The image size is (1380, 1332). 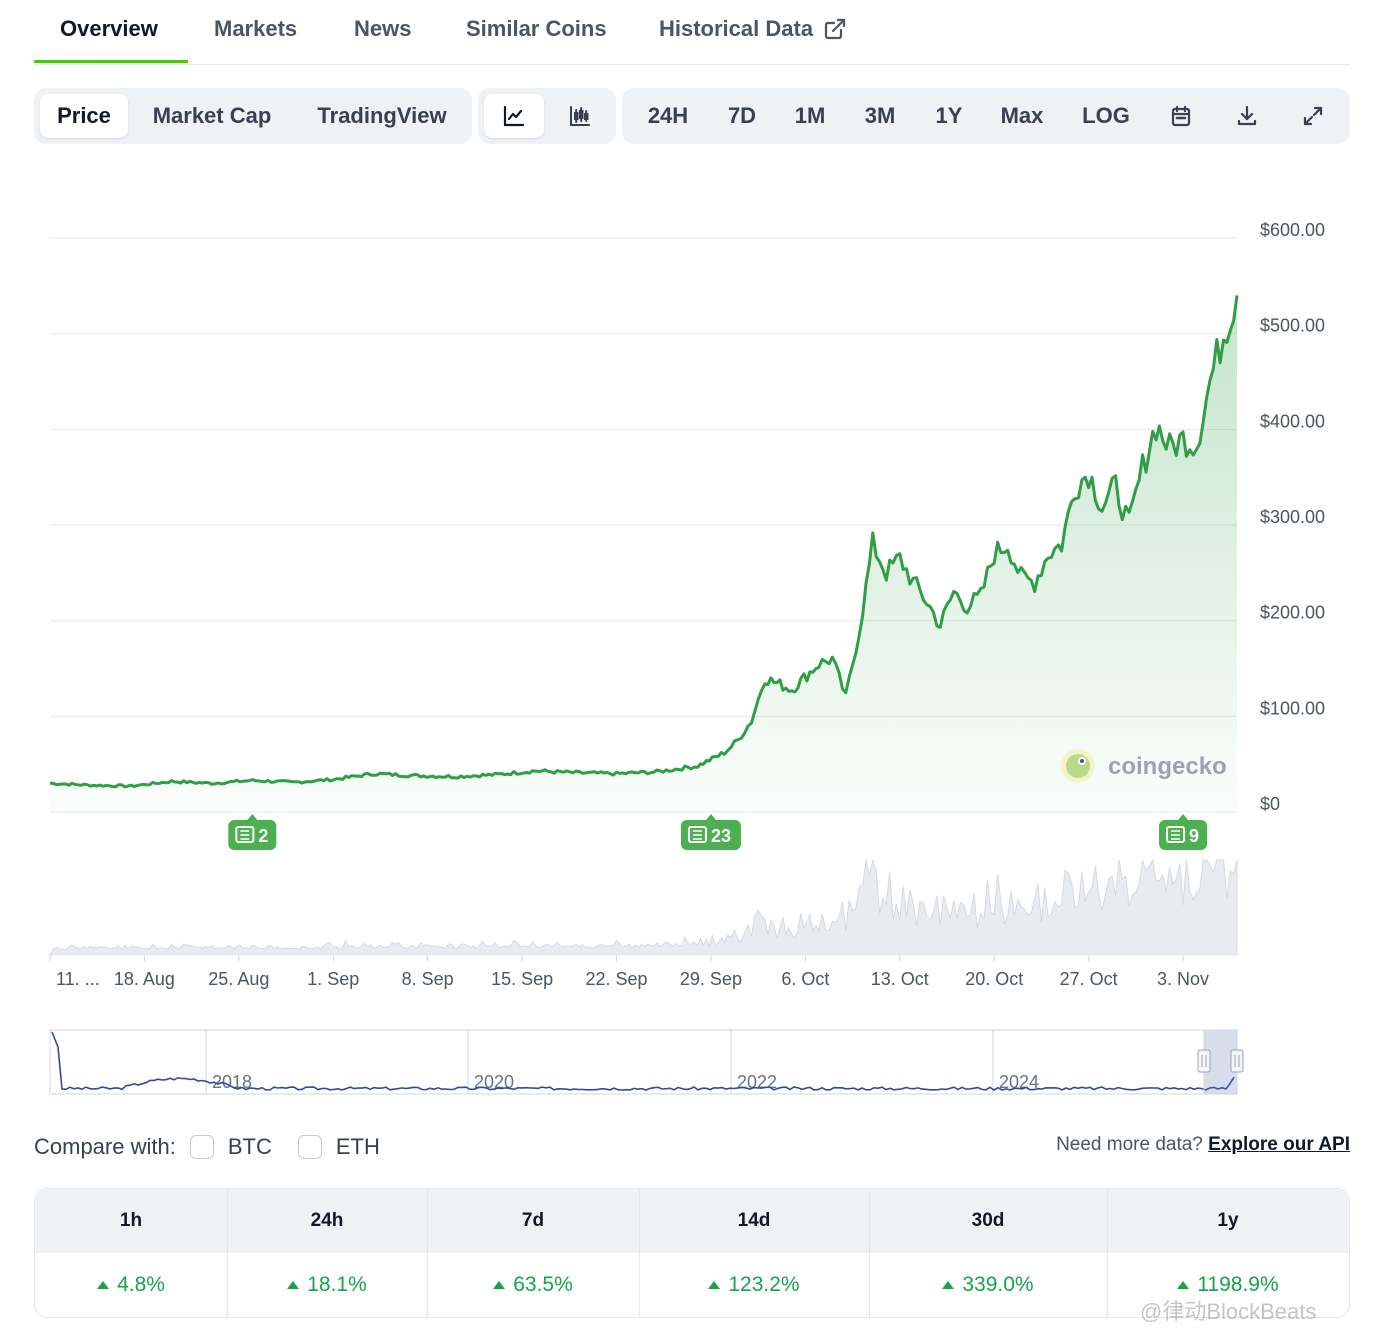 What do you see at coordinates (736, 28) in the screenshot?
I see `tab-label: Historical Data` at bounding box center [736, 28].